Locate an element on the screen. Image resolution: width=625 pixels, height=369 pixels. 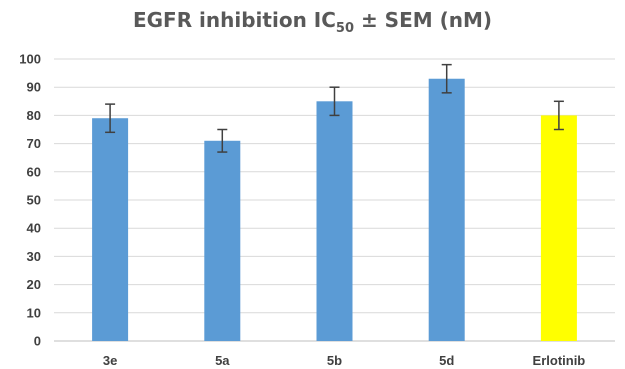
chart-title-subscript: 50 is located at coordinates (344, 28).